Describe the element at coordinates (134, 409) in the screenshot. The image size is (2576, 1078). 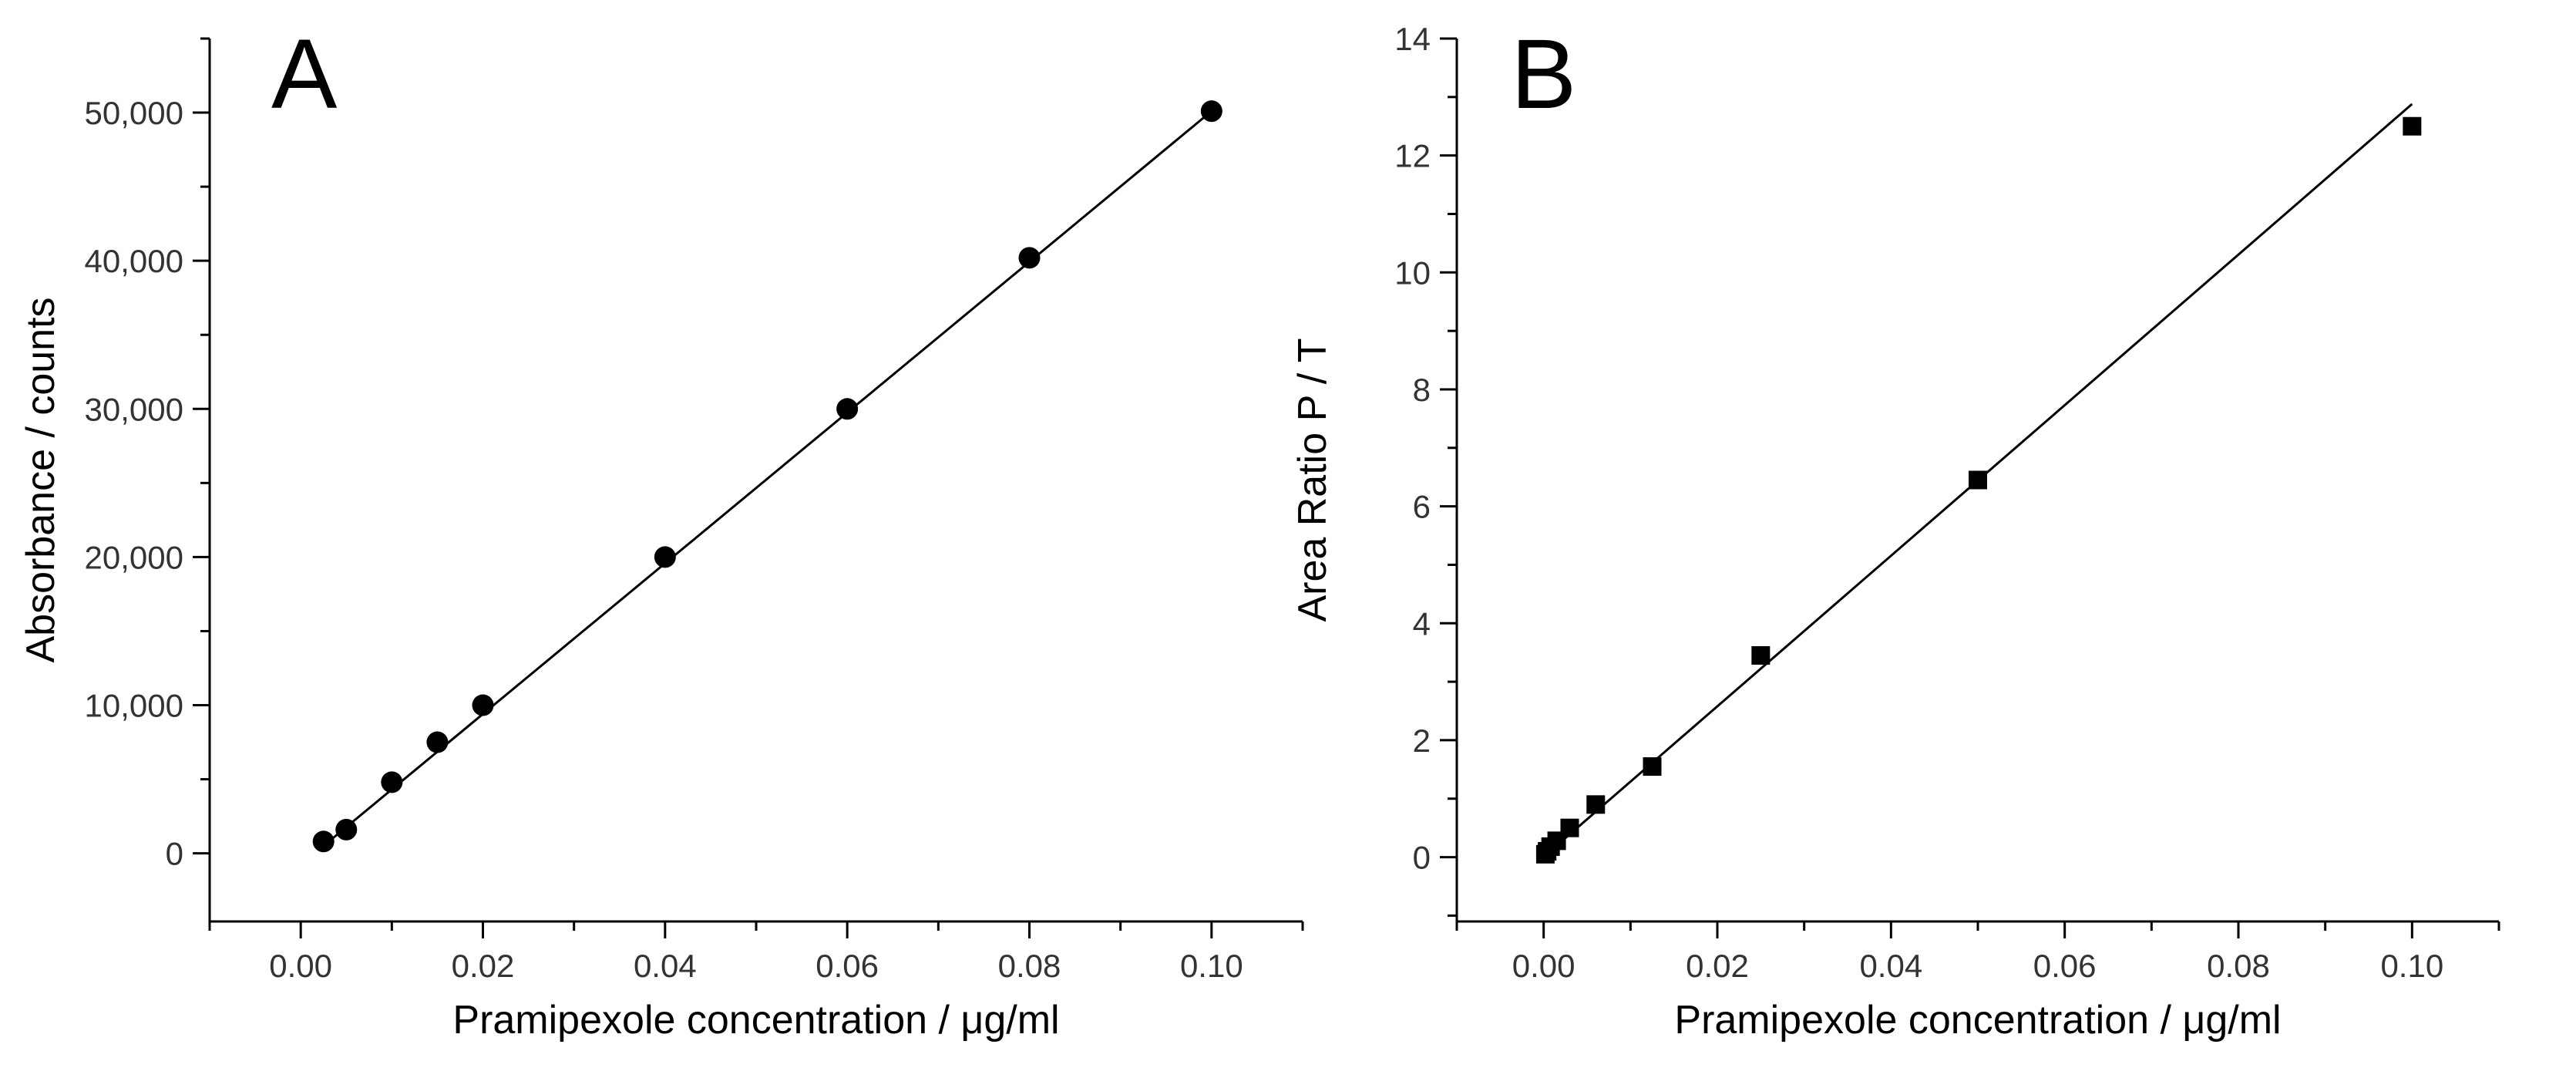
I see `panel-a-y-tick-label: 30,000` at that location.